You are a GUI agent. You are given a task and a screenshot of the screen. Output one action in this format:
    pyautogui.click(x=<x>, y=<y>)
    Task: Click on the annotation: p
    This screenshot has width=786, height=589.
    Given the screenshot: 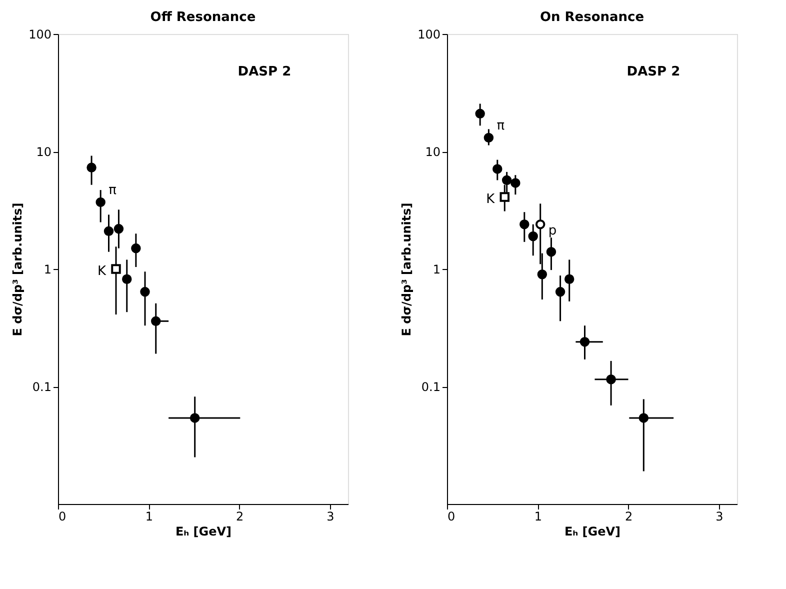 What is the action you would take?
    pyautogui.click(x=552, y=230)
    